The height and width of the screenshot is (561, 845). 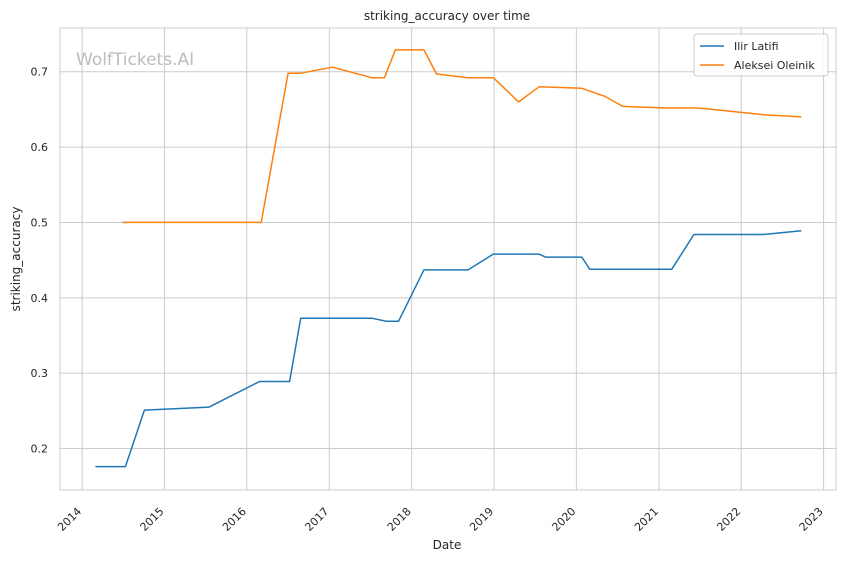 What do you see at coordinates (447, 16) in the screenshot?
I see `chart-title: striking_accuracy over time` at bounding box center [447, 16].